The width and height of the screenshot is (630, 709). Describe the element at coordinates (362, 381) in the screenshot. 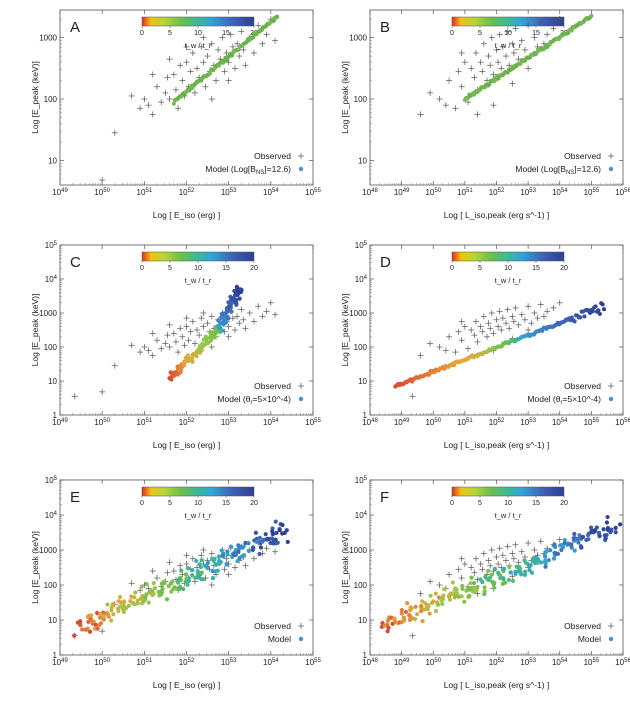

I see `y-tick-label: 10` at that location.